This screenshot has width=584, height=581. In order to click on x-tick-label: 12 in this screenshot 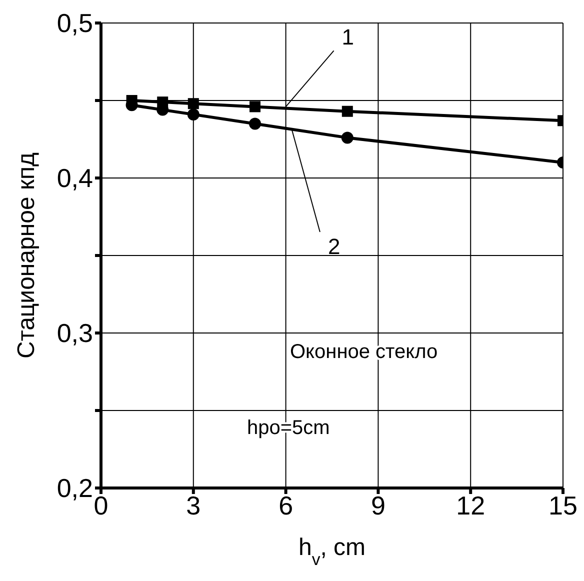, I will do `click(471, 505)`.